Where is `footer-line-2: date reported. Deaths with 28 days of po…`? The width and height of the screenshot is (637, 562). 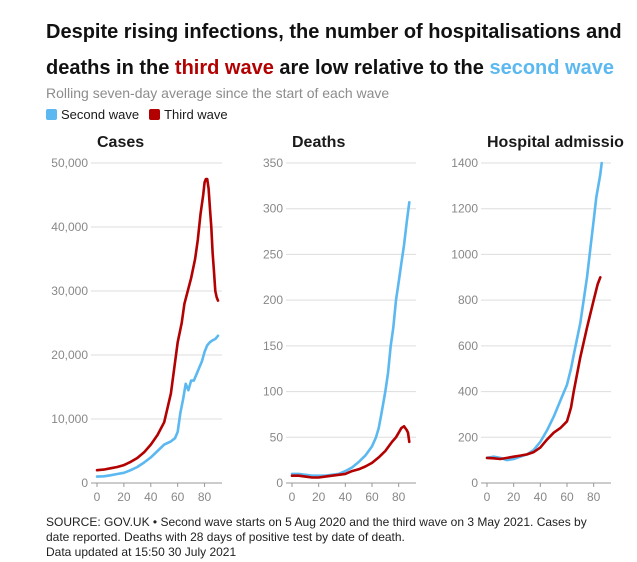 footer-line-2: date reported. Deaths with 28 days of po… is located at coordinates (225, 537).